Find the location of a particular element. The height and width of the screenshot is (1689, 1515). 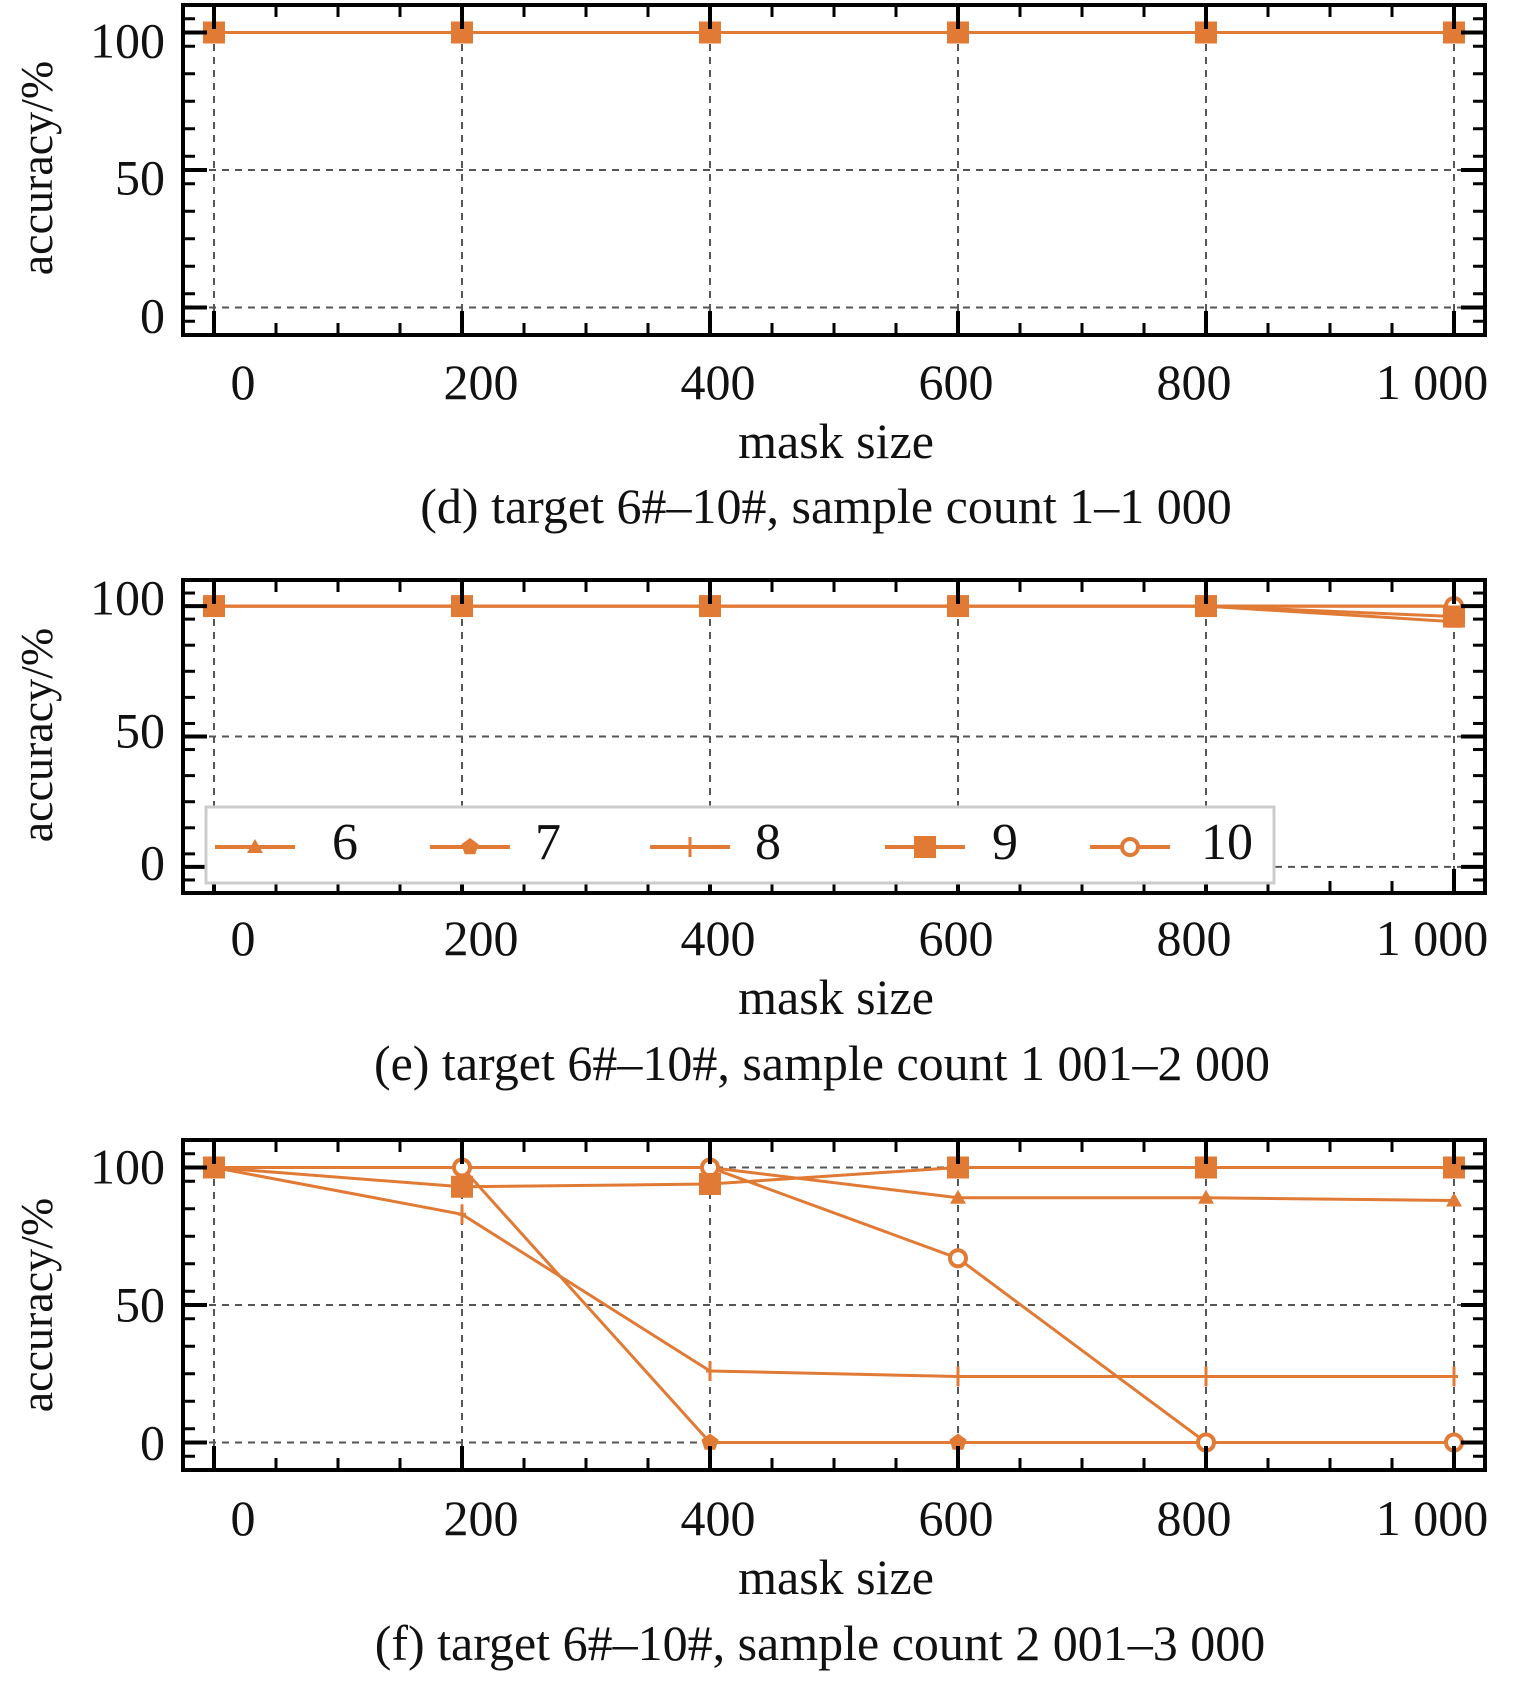

panel-f-series-4-line is located at coordinates (833, 1177).